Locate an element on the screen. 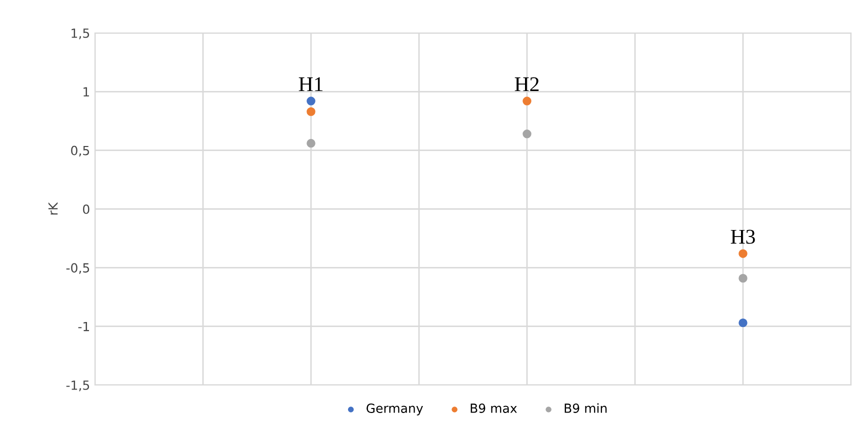 The image size is (858, 423). y-tick-label: -1,5 is located at coordinates (78, 386).